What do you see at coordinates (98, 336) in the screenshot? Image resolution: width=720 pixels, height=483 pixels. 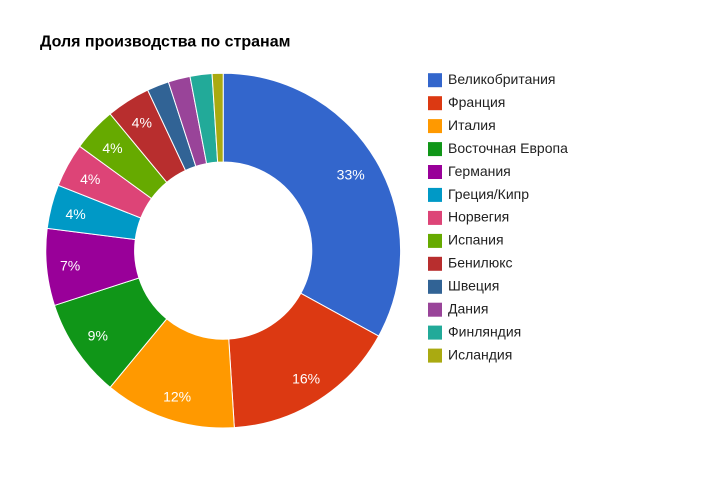 I see `svg-text: 9%` at bounding box center [98, 336].